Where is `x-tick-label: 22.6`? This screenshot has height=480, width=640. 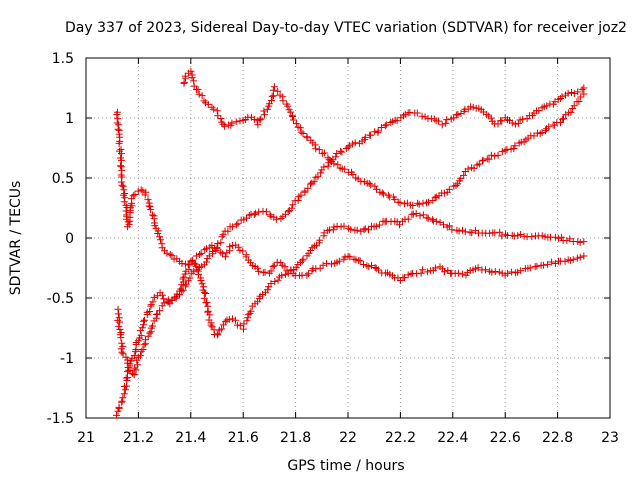 x-tick-label: 22.6 is located at coordinates (505, 438).